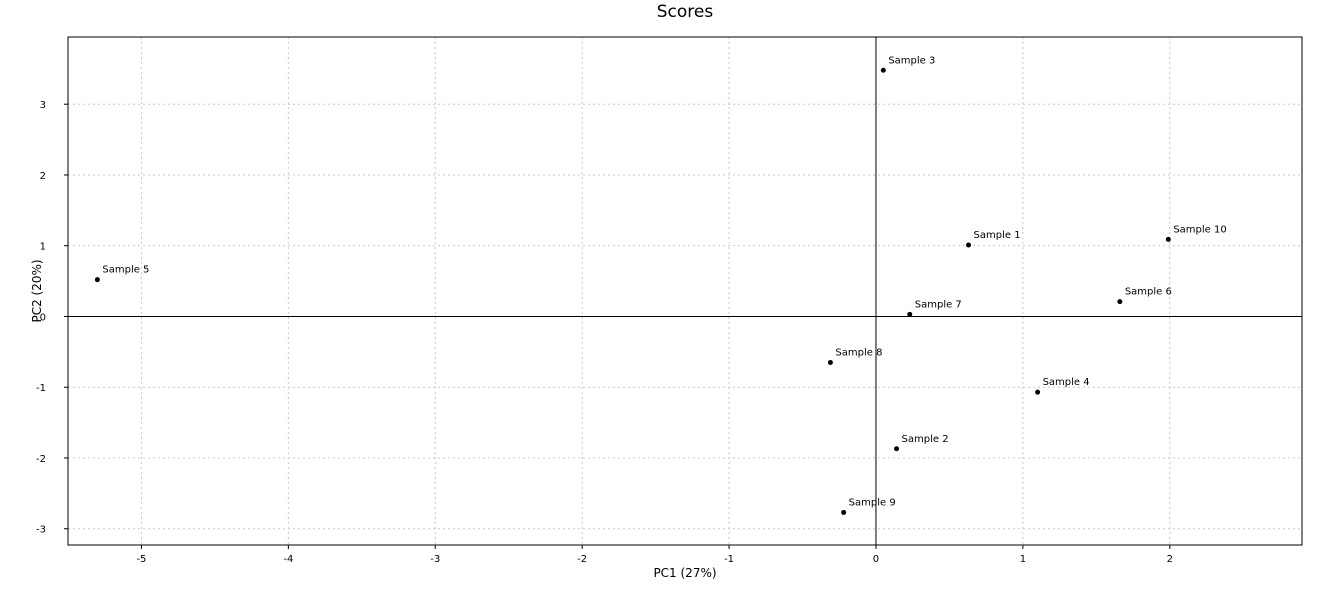  Describe the element at coordinates (872, 502) in the screenshot. I see `data-point-label: Sample 9` at that location.